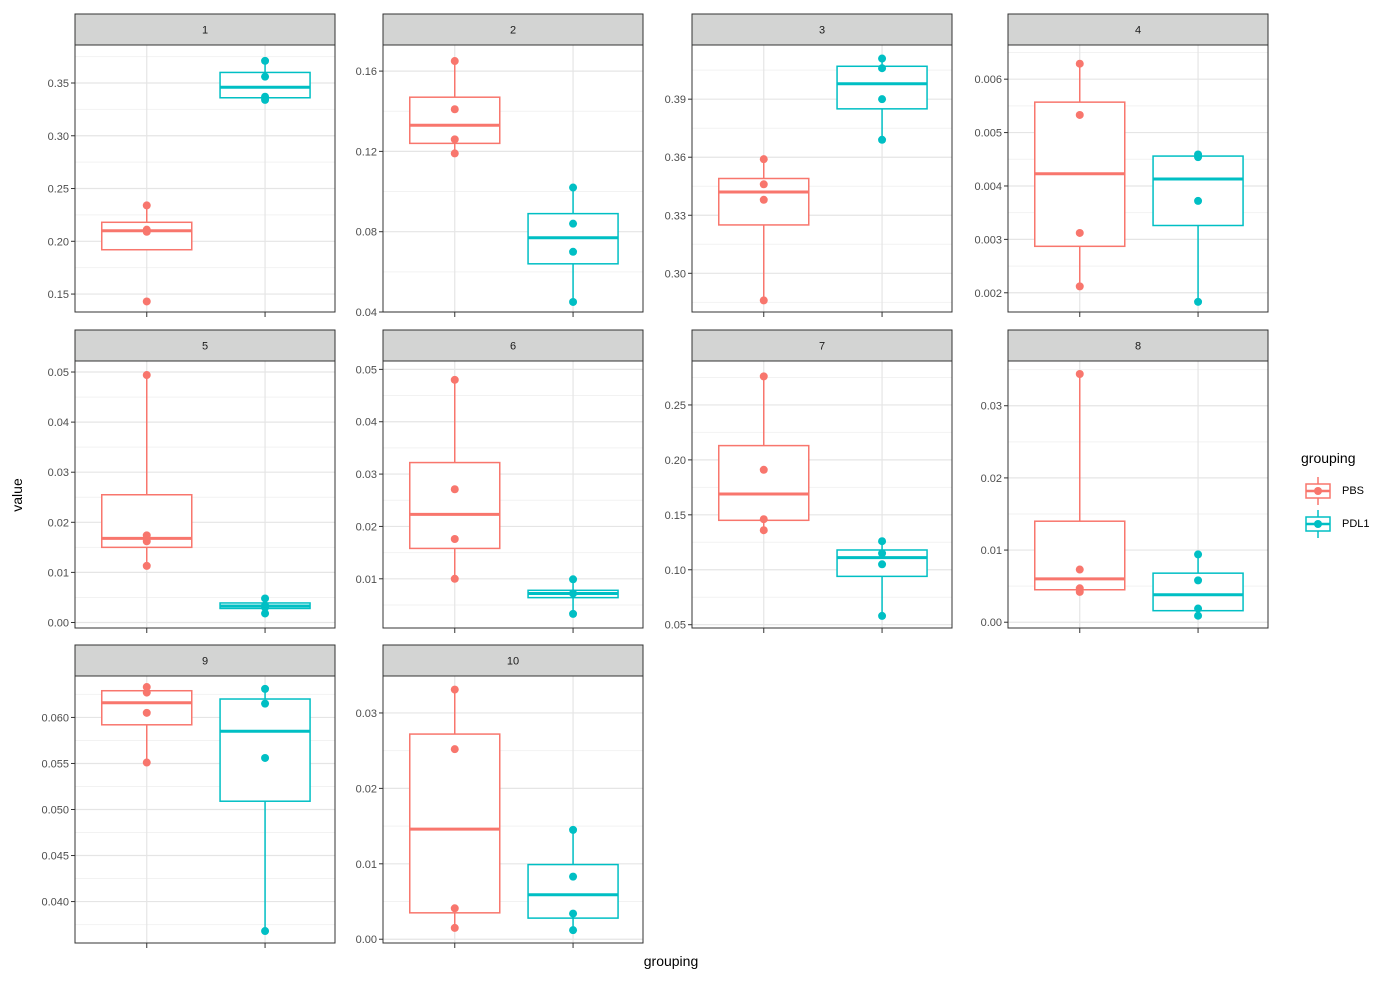 This screenshot has width=1400, height=981. Describe the element at coordinates (675, 461) in the screenshot. I see `y-tick-label: 0.20` at that location.